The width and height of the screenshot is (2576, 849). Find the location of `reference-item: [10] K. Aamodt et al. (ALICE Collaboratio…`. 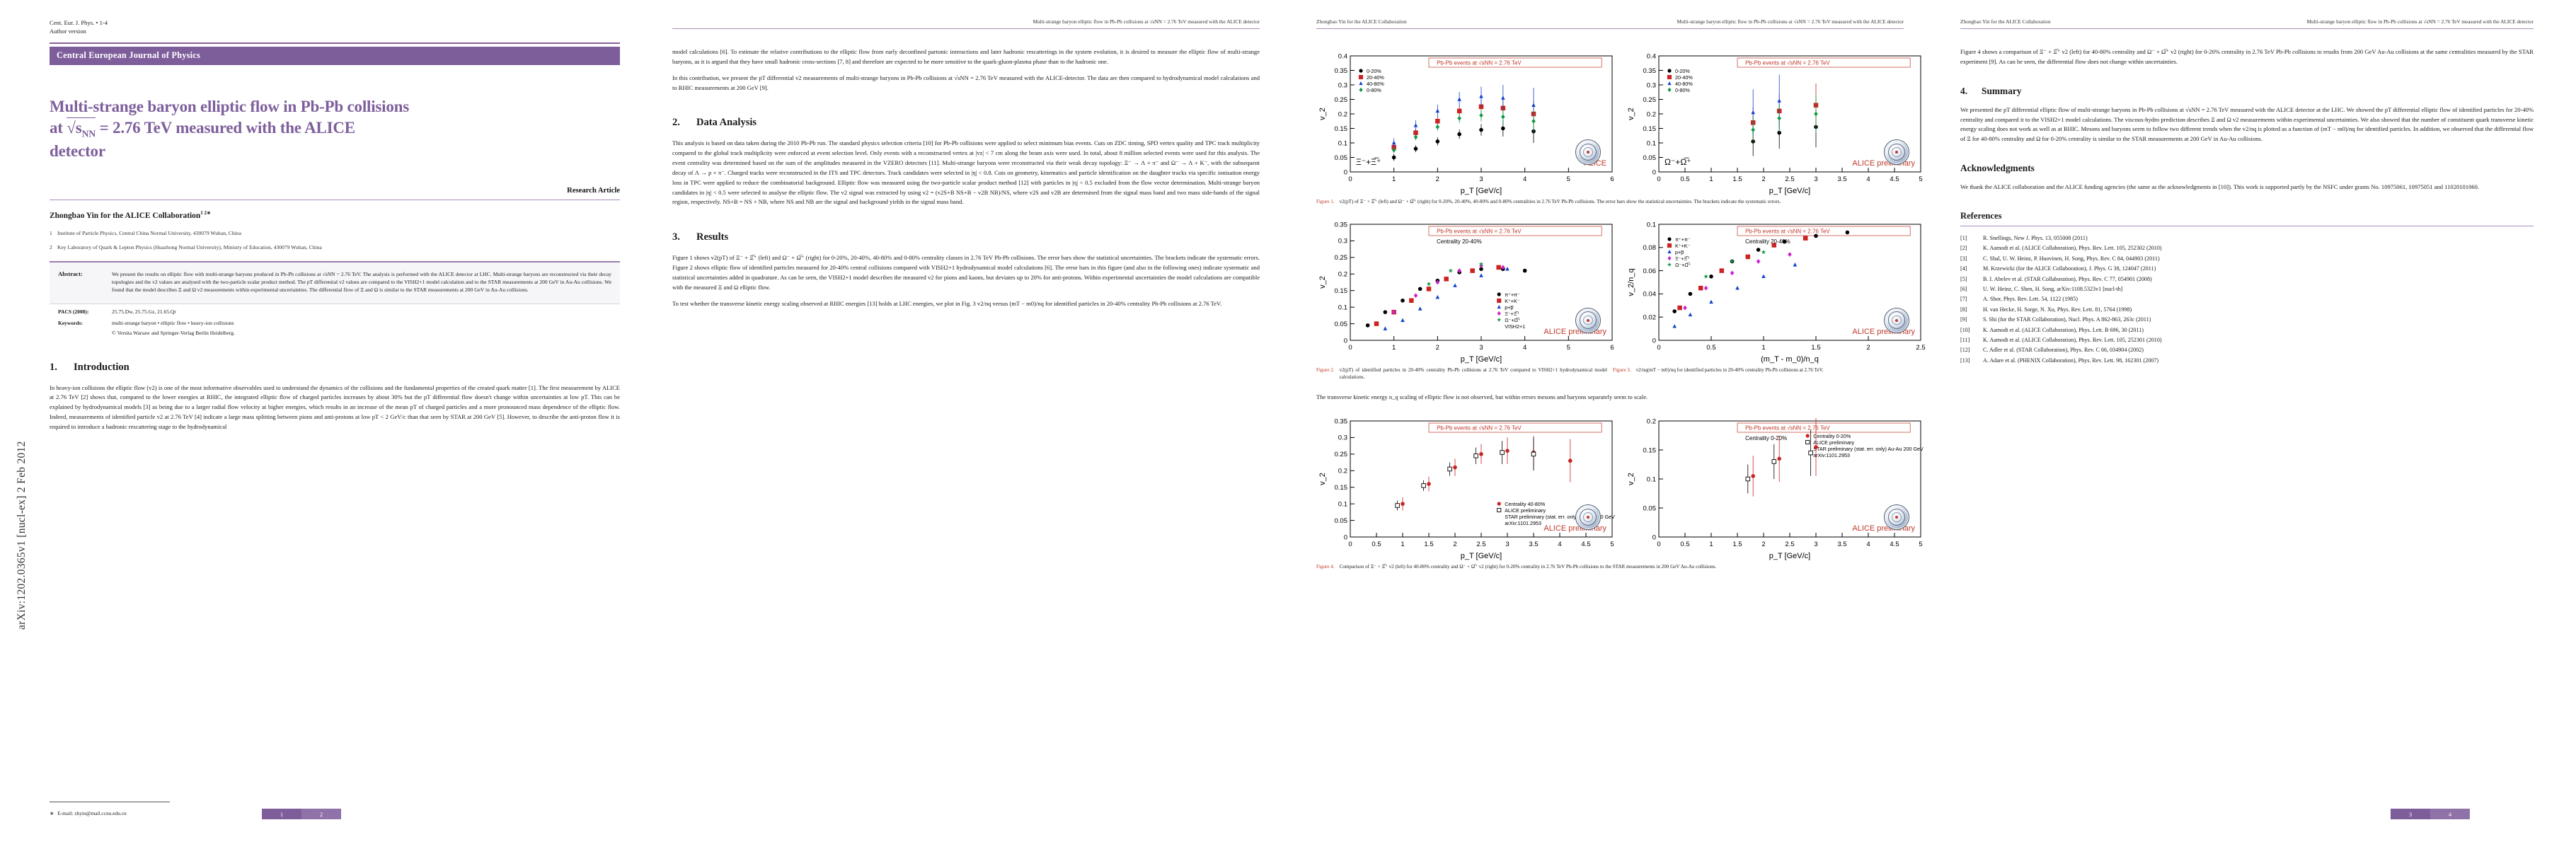

reference-item: [10] K. Aamodt et al. (ALICE Collaboratio… is located at coordinates (2247, 330).